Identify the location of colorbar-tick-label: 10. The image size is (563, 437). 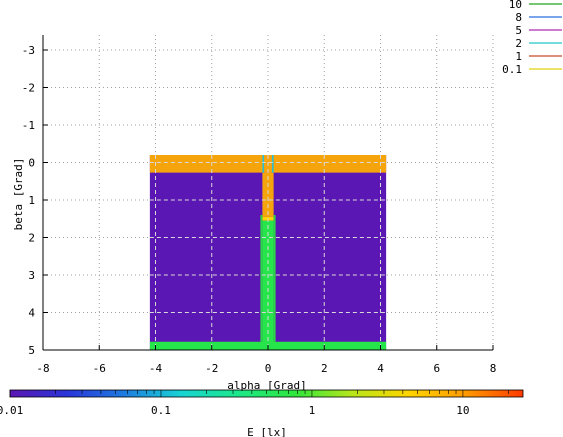
(462, 410).